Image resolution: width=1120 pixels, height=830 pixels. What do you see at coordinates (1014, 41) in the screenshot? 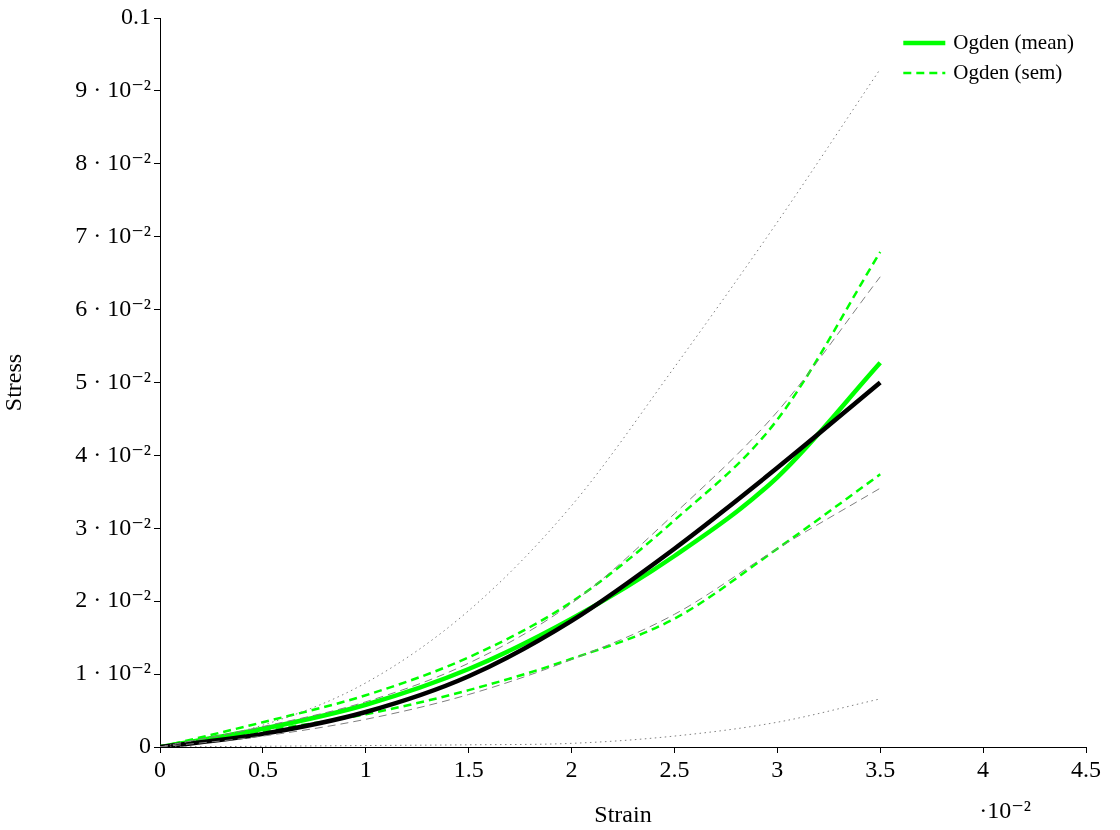
I see `legend-label: Ogden (mean)` at bounding box center [1014, 41].